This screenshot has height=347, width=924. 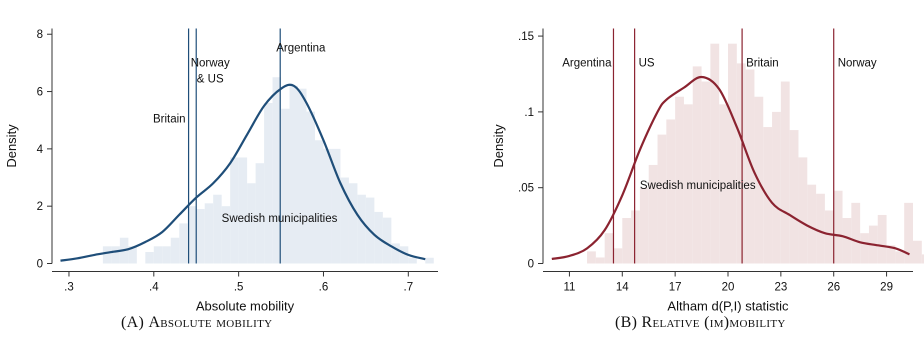 I want to click on x-tick-label: 11, so click(x=569, y=288).